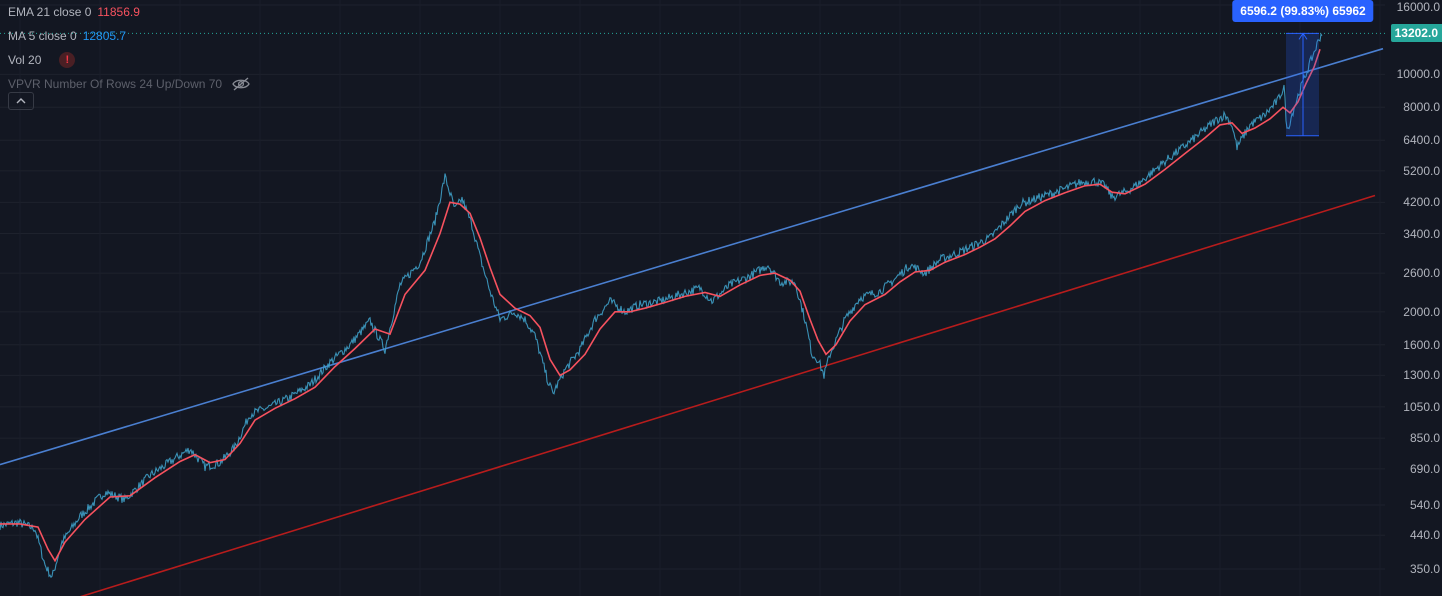 The height and width of the screenshot is (596, 1442). What do you see at coordinates (1424, 438) in the screenshot?
I see `price-tick-label: 850.0` at bounding box center [1424, 438].